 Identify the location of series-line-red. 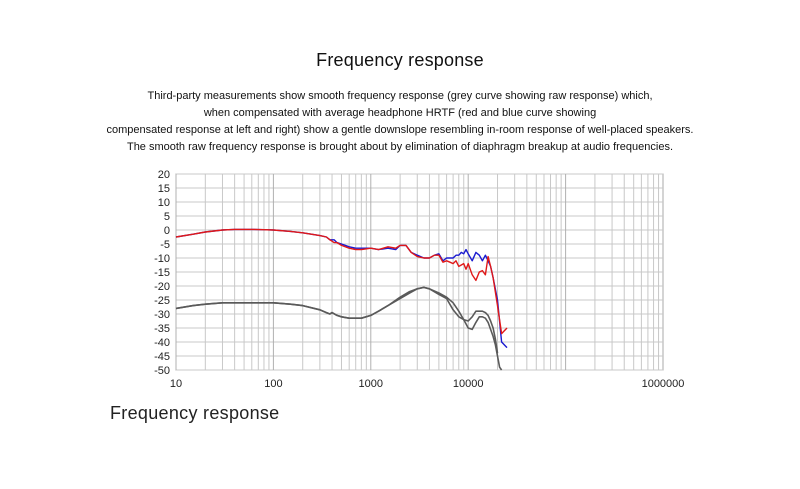
(341, 281).